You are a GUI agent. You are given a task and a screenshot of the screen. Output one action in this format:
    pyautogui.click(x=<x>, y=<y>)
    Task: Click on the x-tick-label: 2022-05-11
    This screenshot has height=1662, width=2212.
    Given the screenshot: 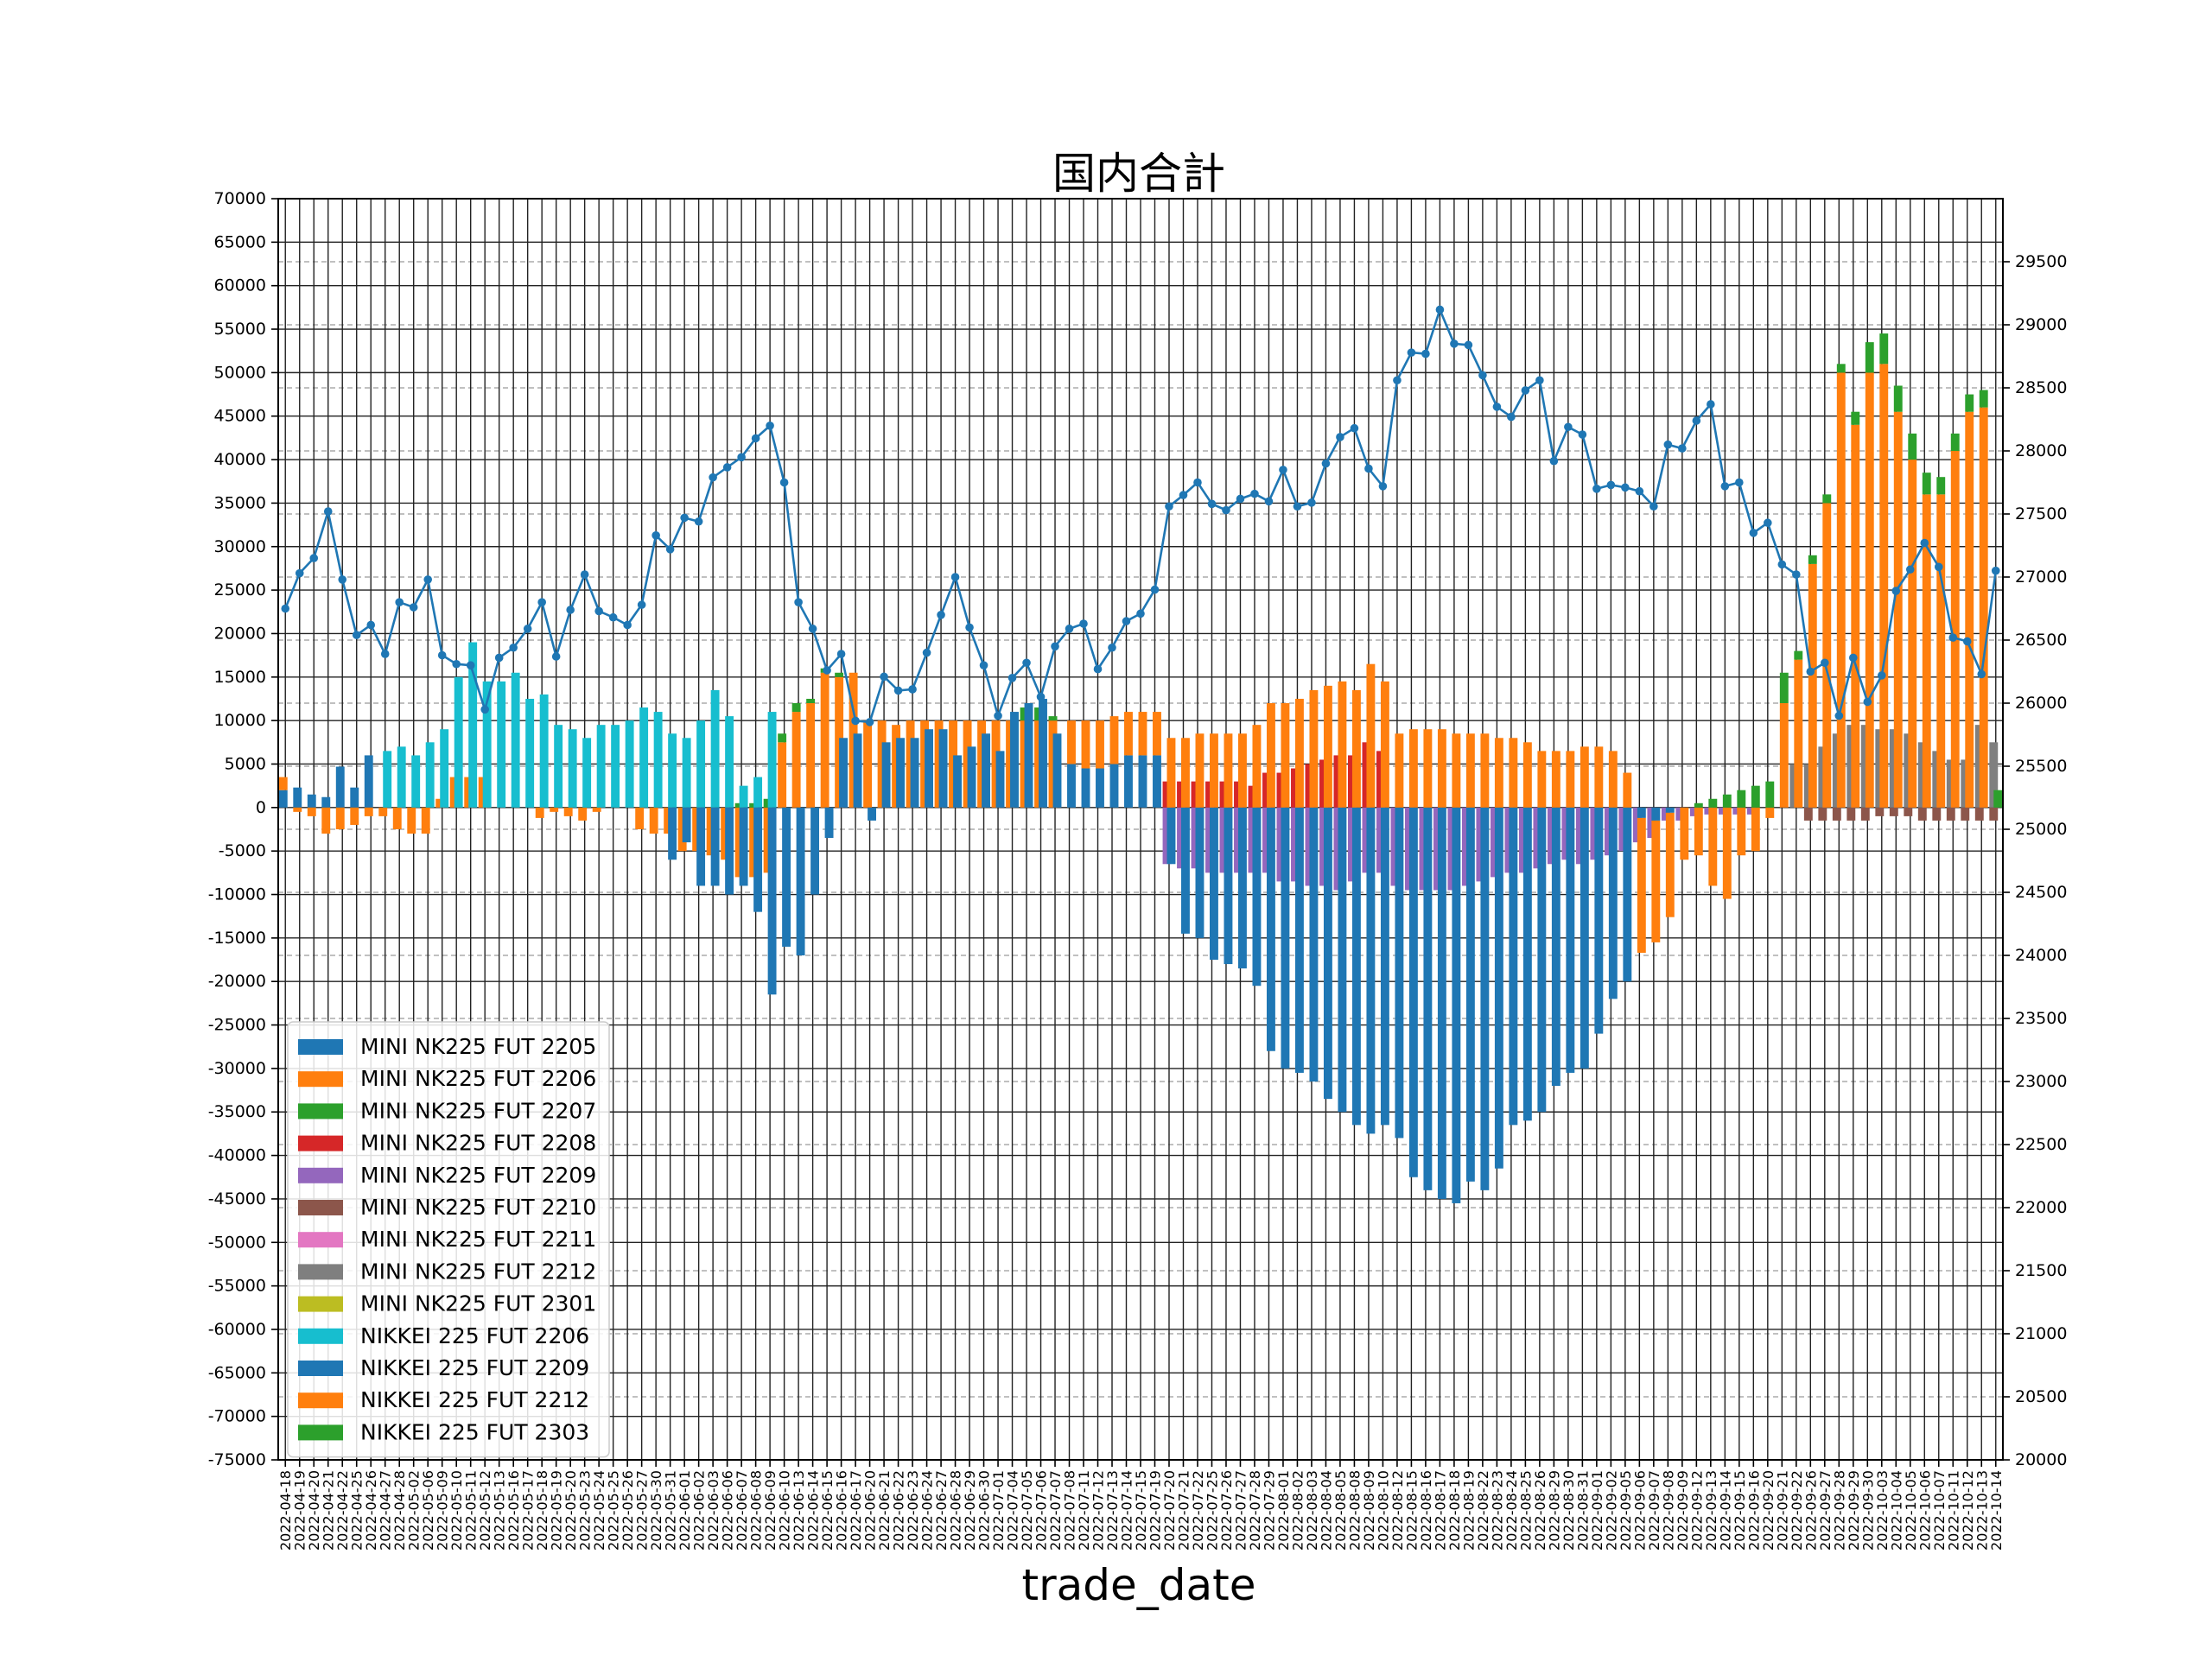 What is the action you would take?
    pyautogui.click(x=471, y=1510)
    